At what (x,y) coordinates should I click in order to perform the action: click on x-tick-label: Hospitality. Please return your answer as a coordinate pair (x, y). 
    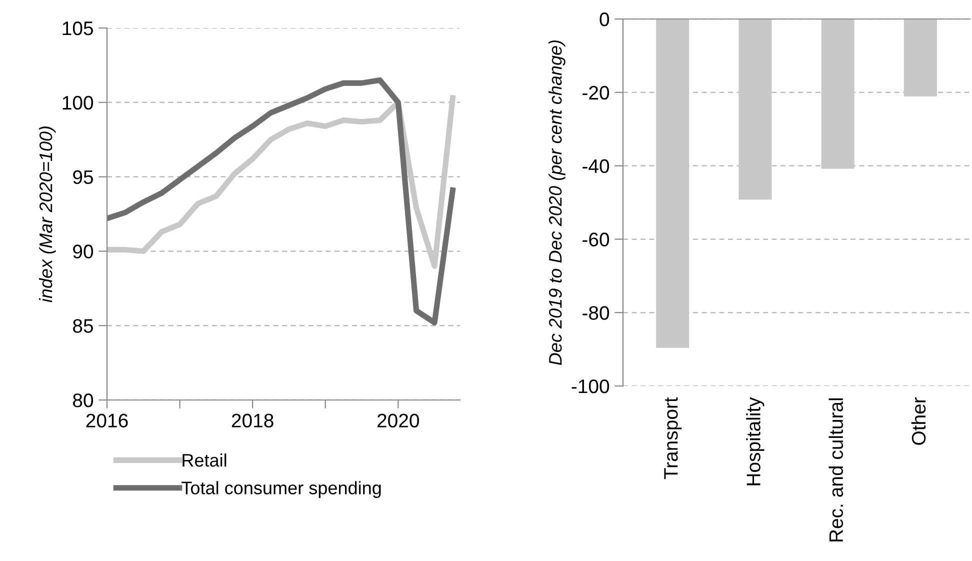
    Looking at the image, I should click on (755, 441).